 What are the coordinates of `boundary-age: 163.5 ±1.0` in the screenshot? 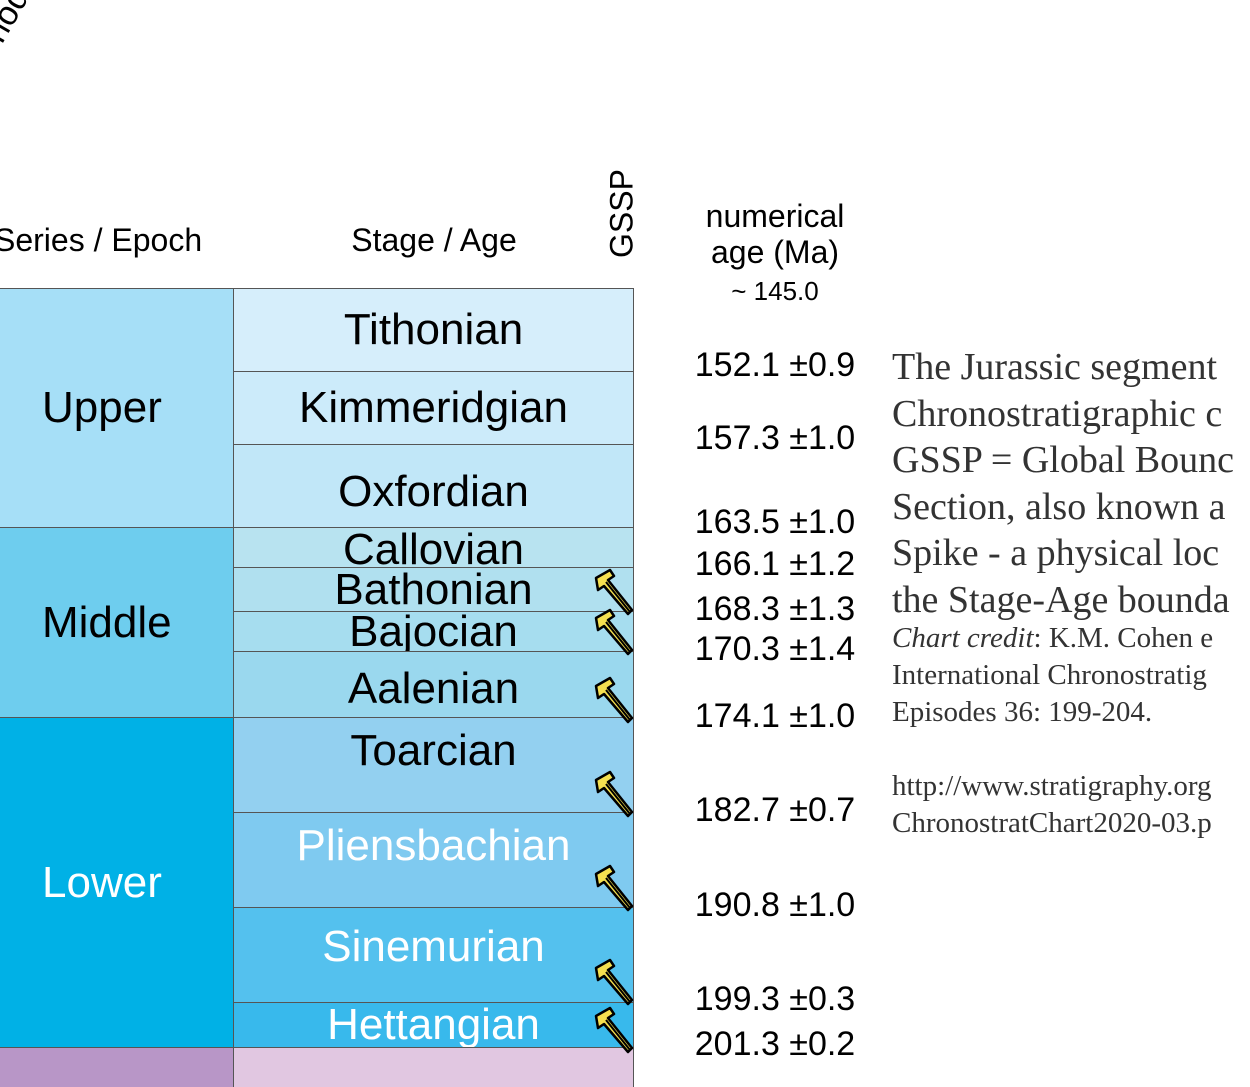 It's located at (775, 522).